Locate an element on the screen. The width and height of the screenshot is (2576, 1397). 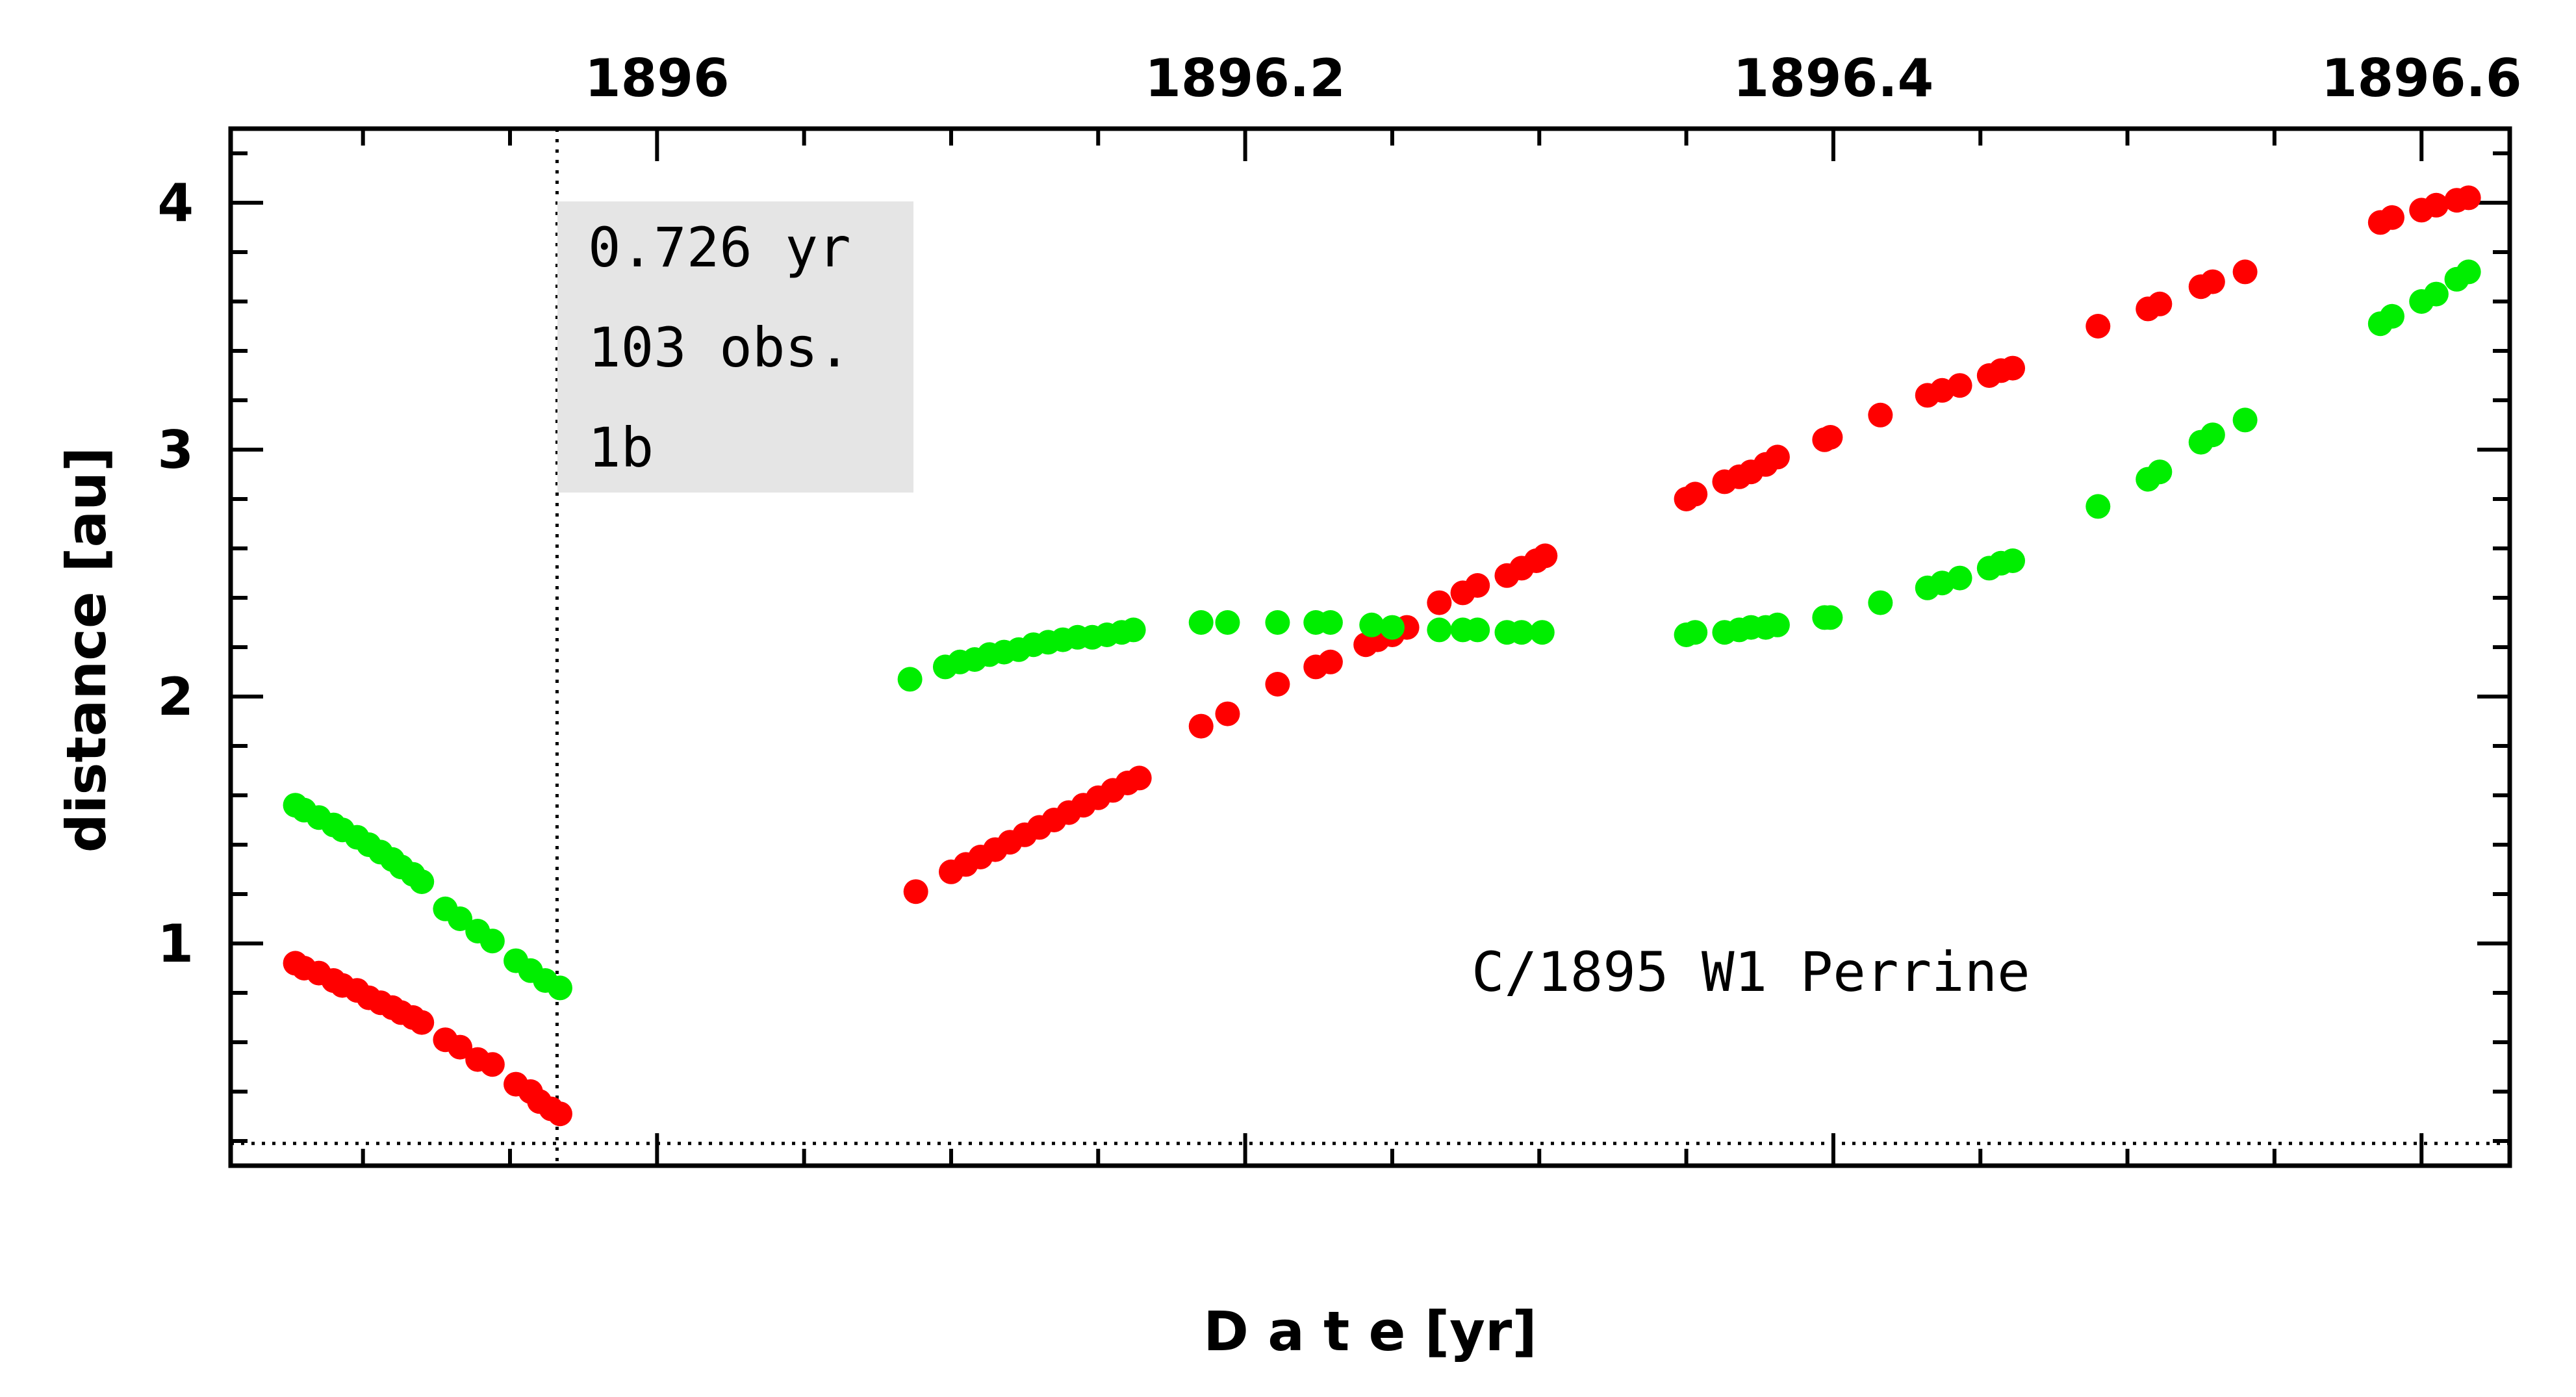
annotation-box-bg is located at coordinates (735, 347).